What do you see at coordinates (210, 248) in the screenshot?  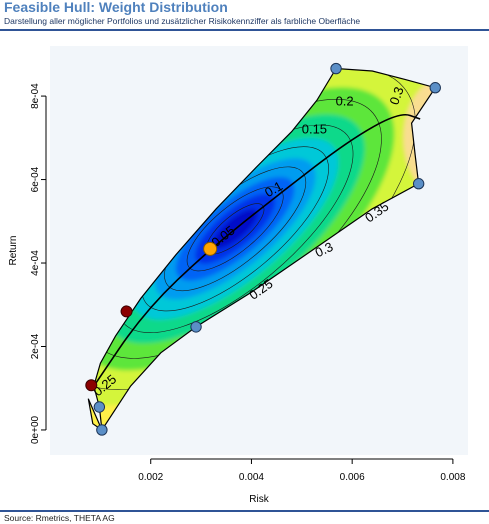 I see `tangency-point` at bounding box center [210, 248].